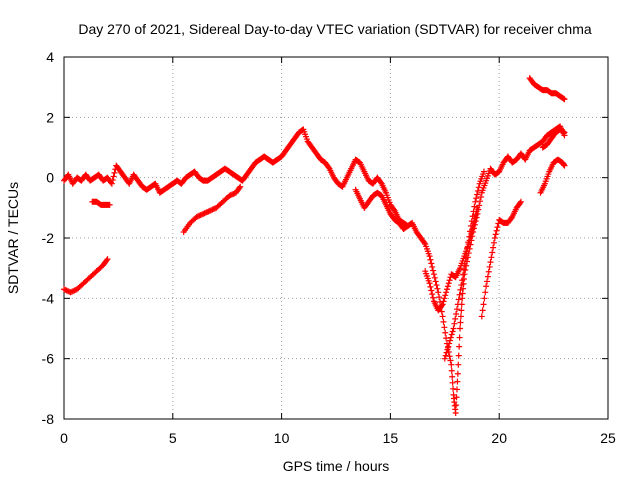  Describe the element at coordinates (50, 117) in the screenshot. I see `y-tick-label: 2` at that location.